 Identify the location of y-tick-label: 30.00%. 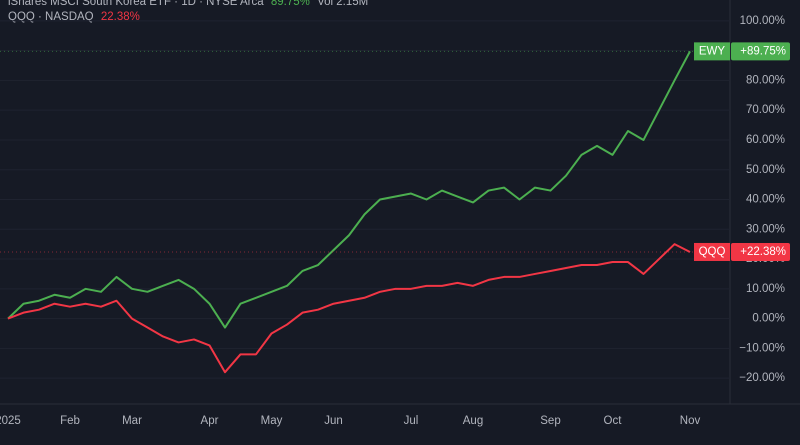
(765, 229).